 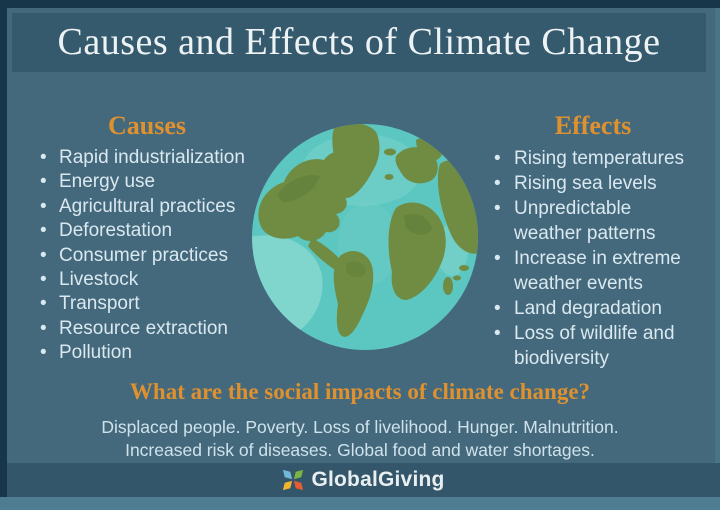 I want to click on list-item-label: Rising temperatures, so click(x=599, y=158).